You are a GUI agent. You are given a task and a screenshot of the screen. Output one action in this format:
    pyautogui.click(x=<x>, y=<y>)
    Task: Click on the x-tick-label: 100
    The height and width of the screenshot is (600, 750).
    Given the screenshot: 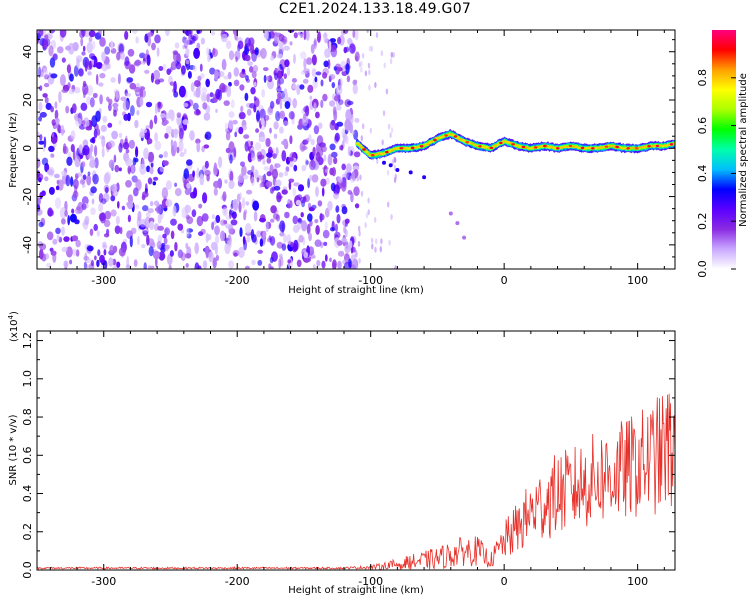 What is the action you would take?
    pyautogui.click(x=637, y=280)
    